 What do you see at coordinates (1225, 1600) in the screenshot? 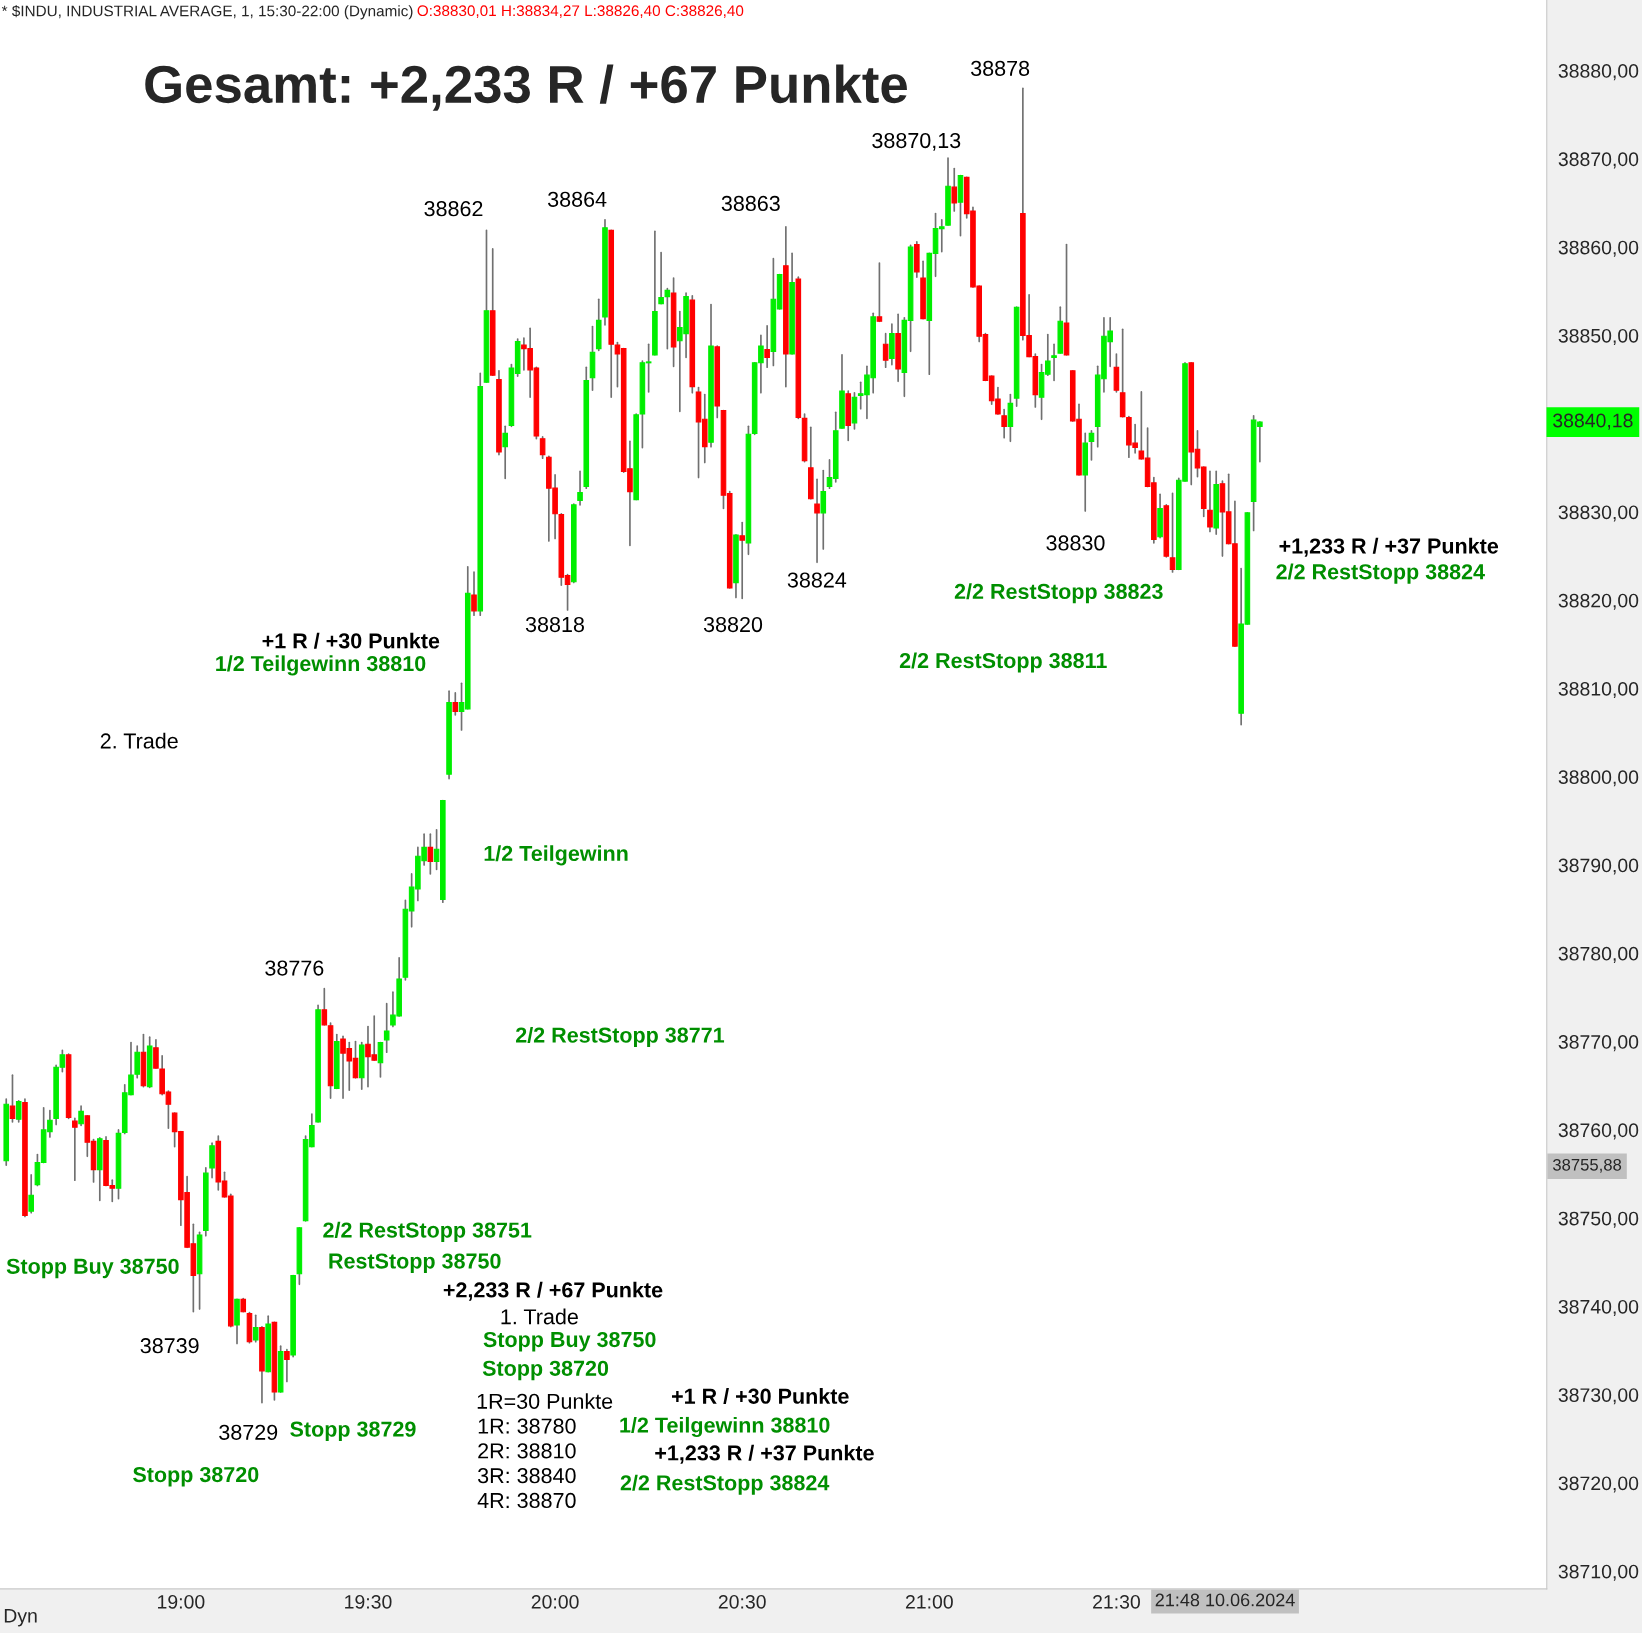
I see `text: 21:48 10.06.2024` at bounding box center [1225, 1600].